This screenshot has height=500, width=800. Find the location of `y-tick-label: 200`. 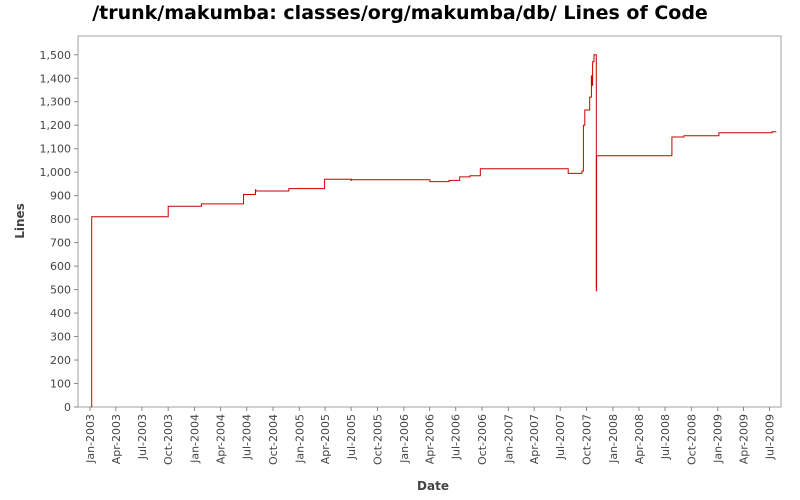

y-tick-label: 200 is located at coordinates (60, 360).